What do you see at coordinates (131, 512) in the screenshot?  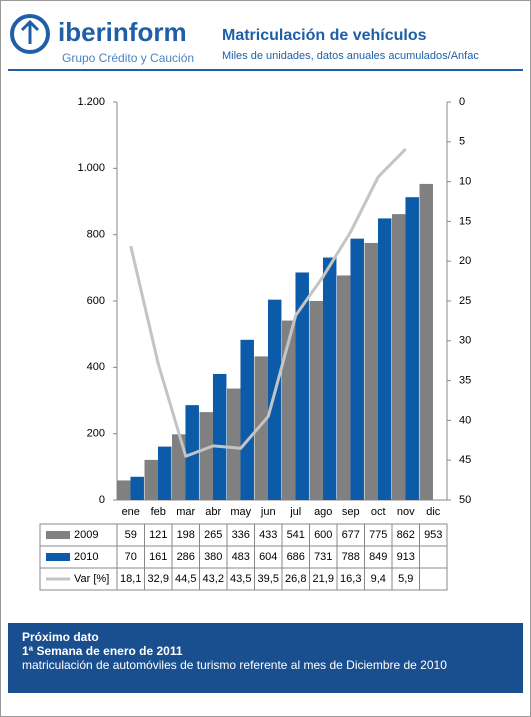 I see `x-tick-label: ene` at bounding box center [131, 512].